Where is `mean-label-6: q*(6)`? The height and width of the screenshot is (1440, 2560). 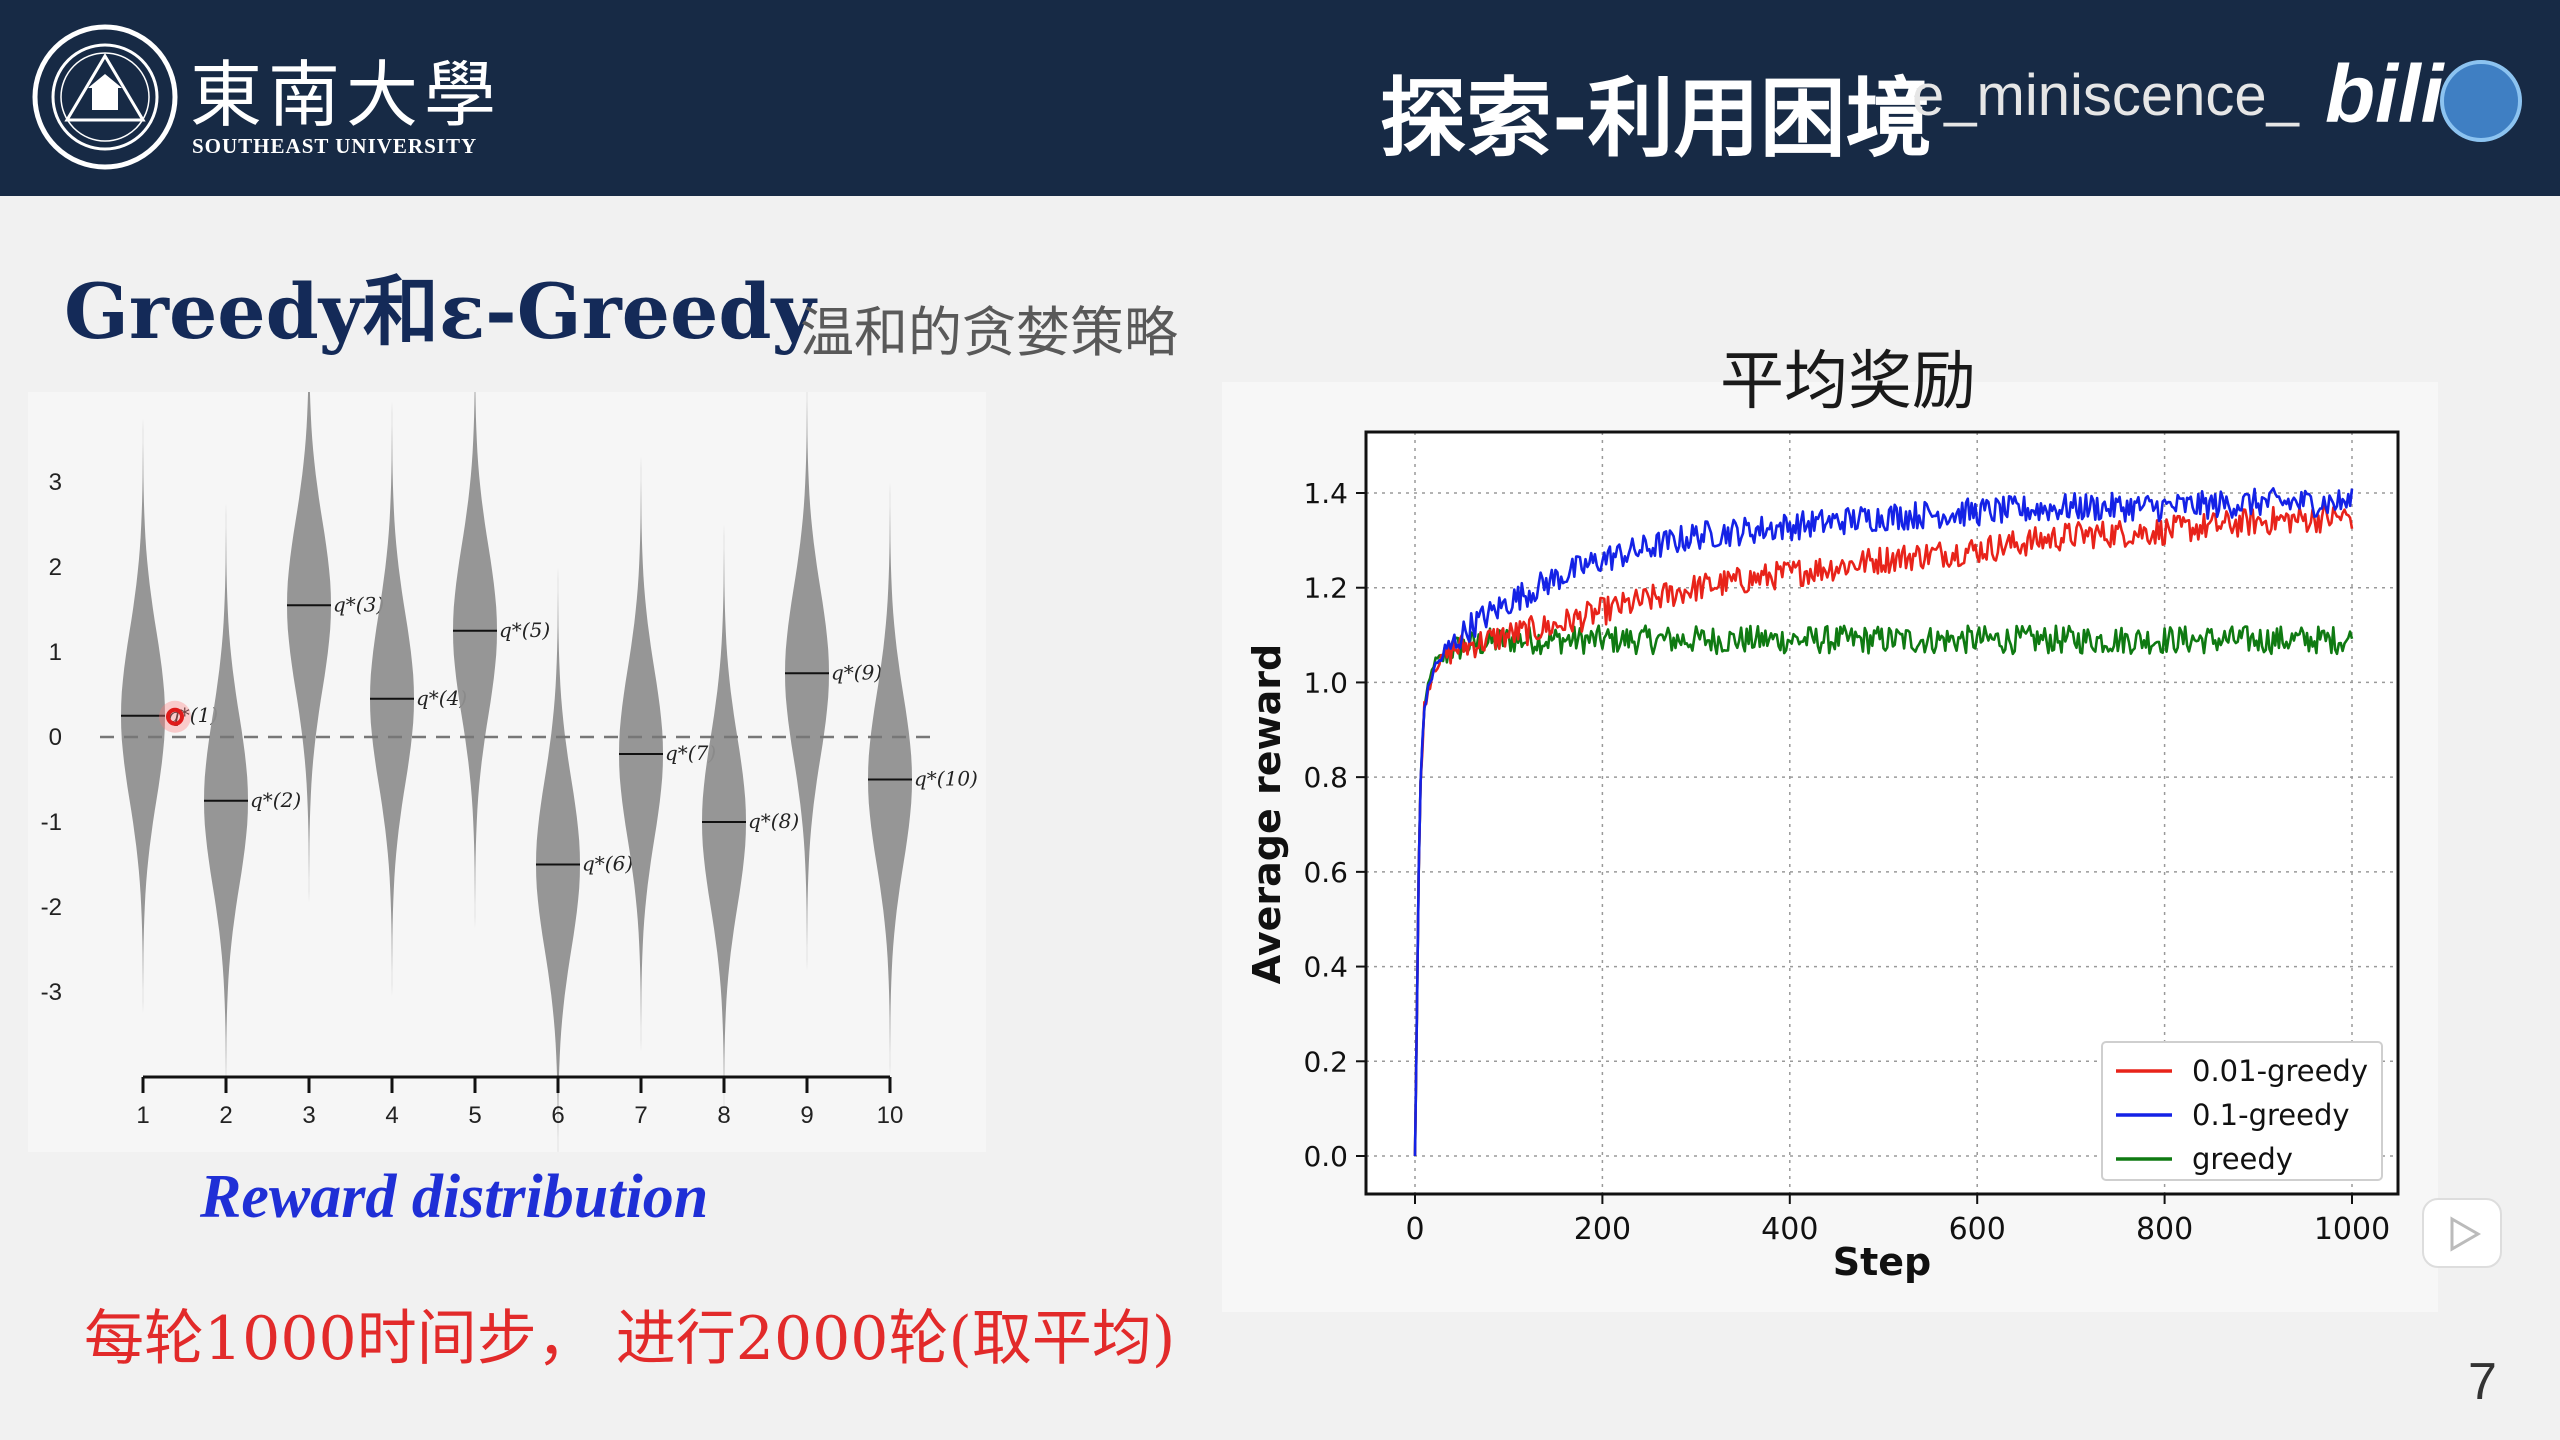 mean-label-6: q*(6) is located at coordinates (607, 864).